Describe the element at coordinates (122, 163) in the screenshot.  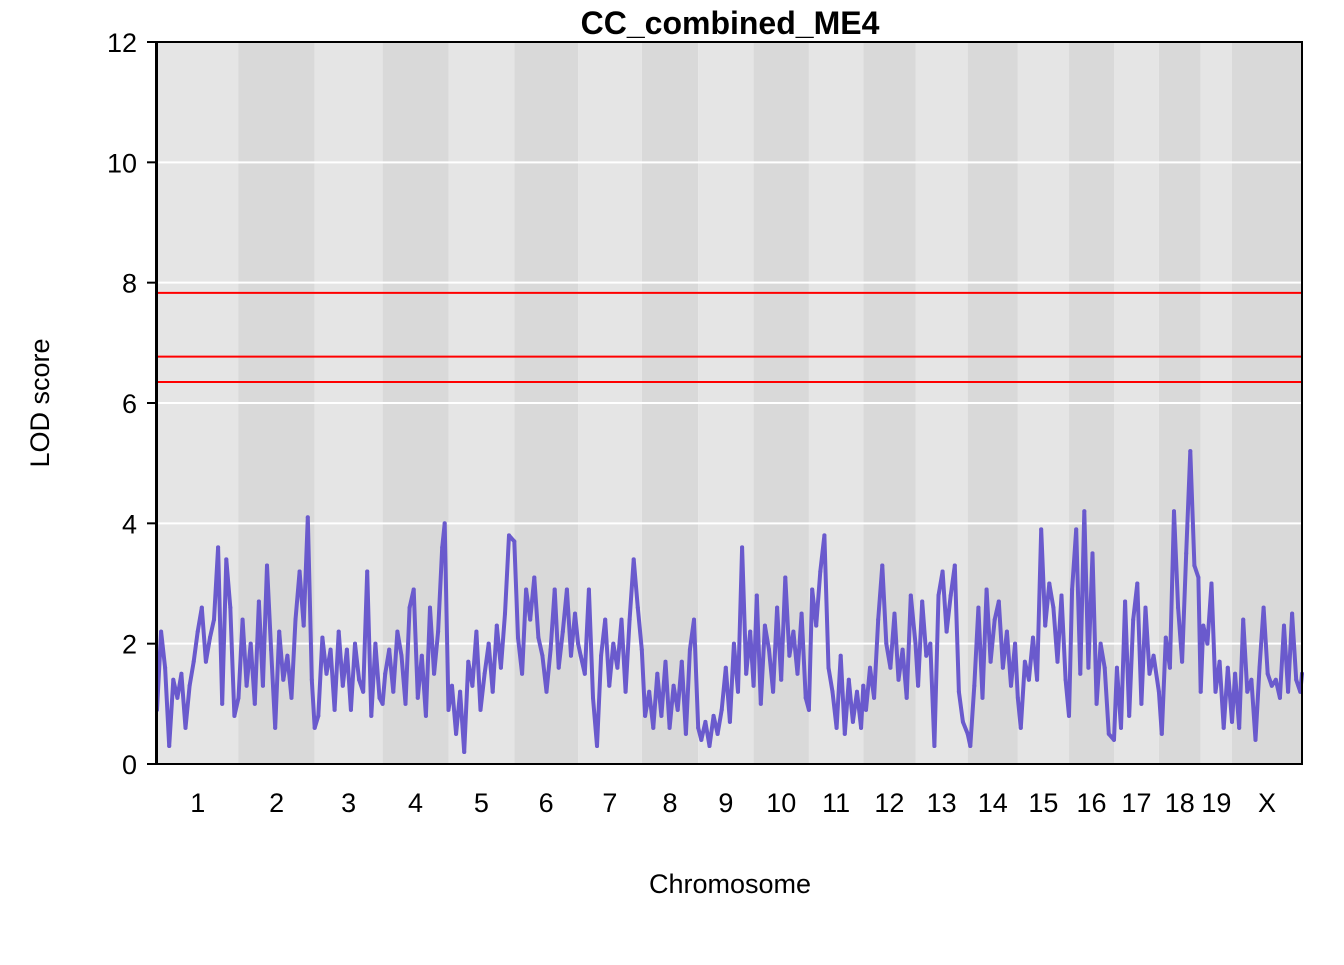
I see `y-tick-label-10: 10` at that location.